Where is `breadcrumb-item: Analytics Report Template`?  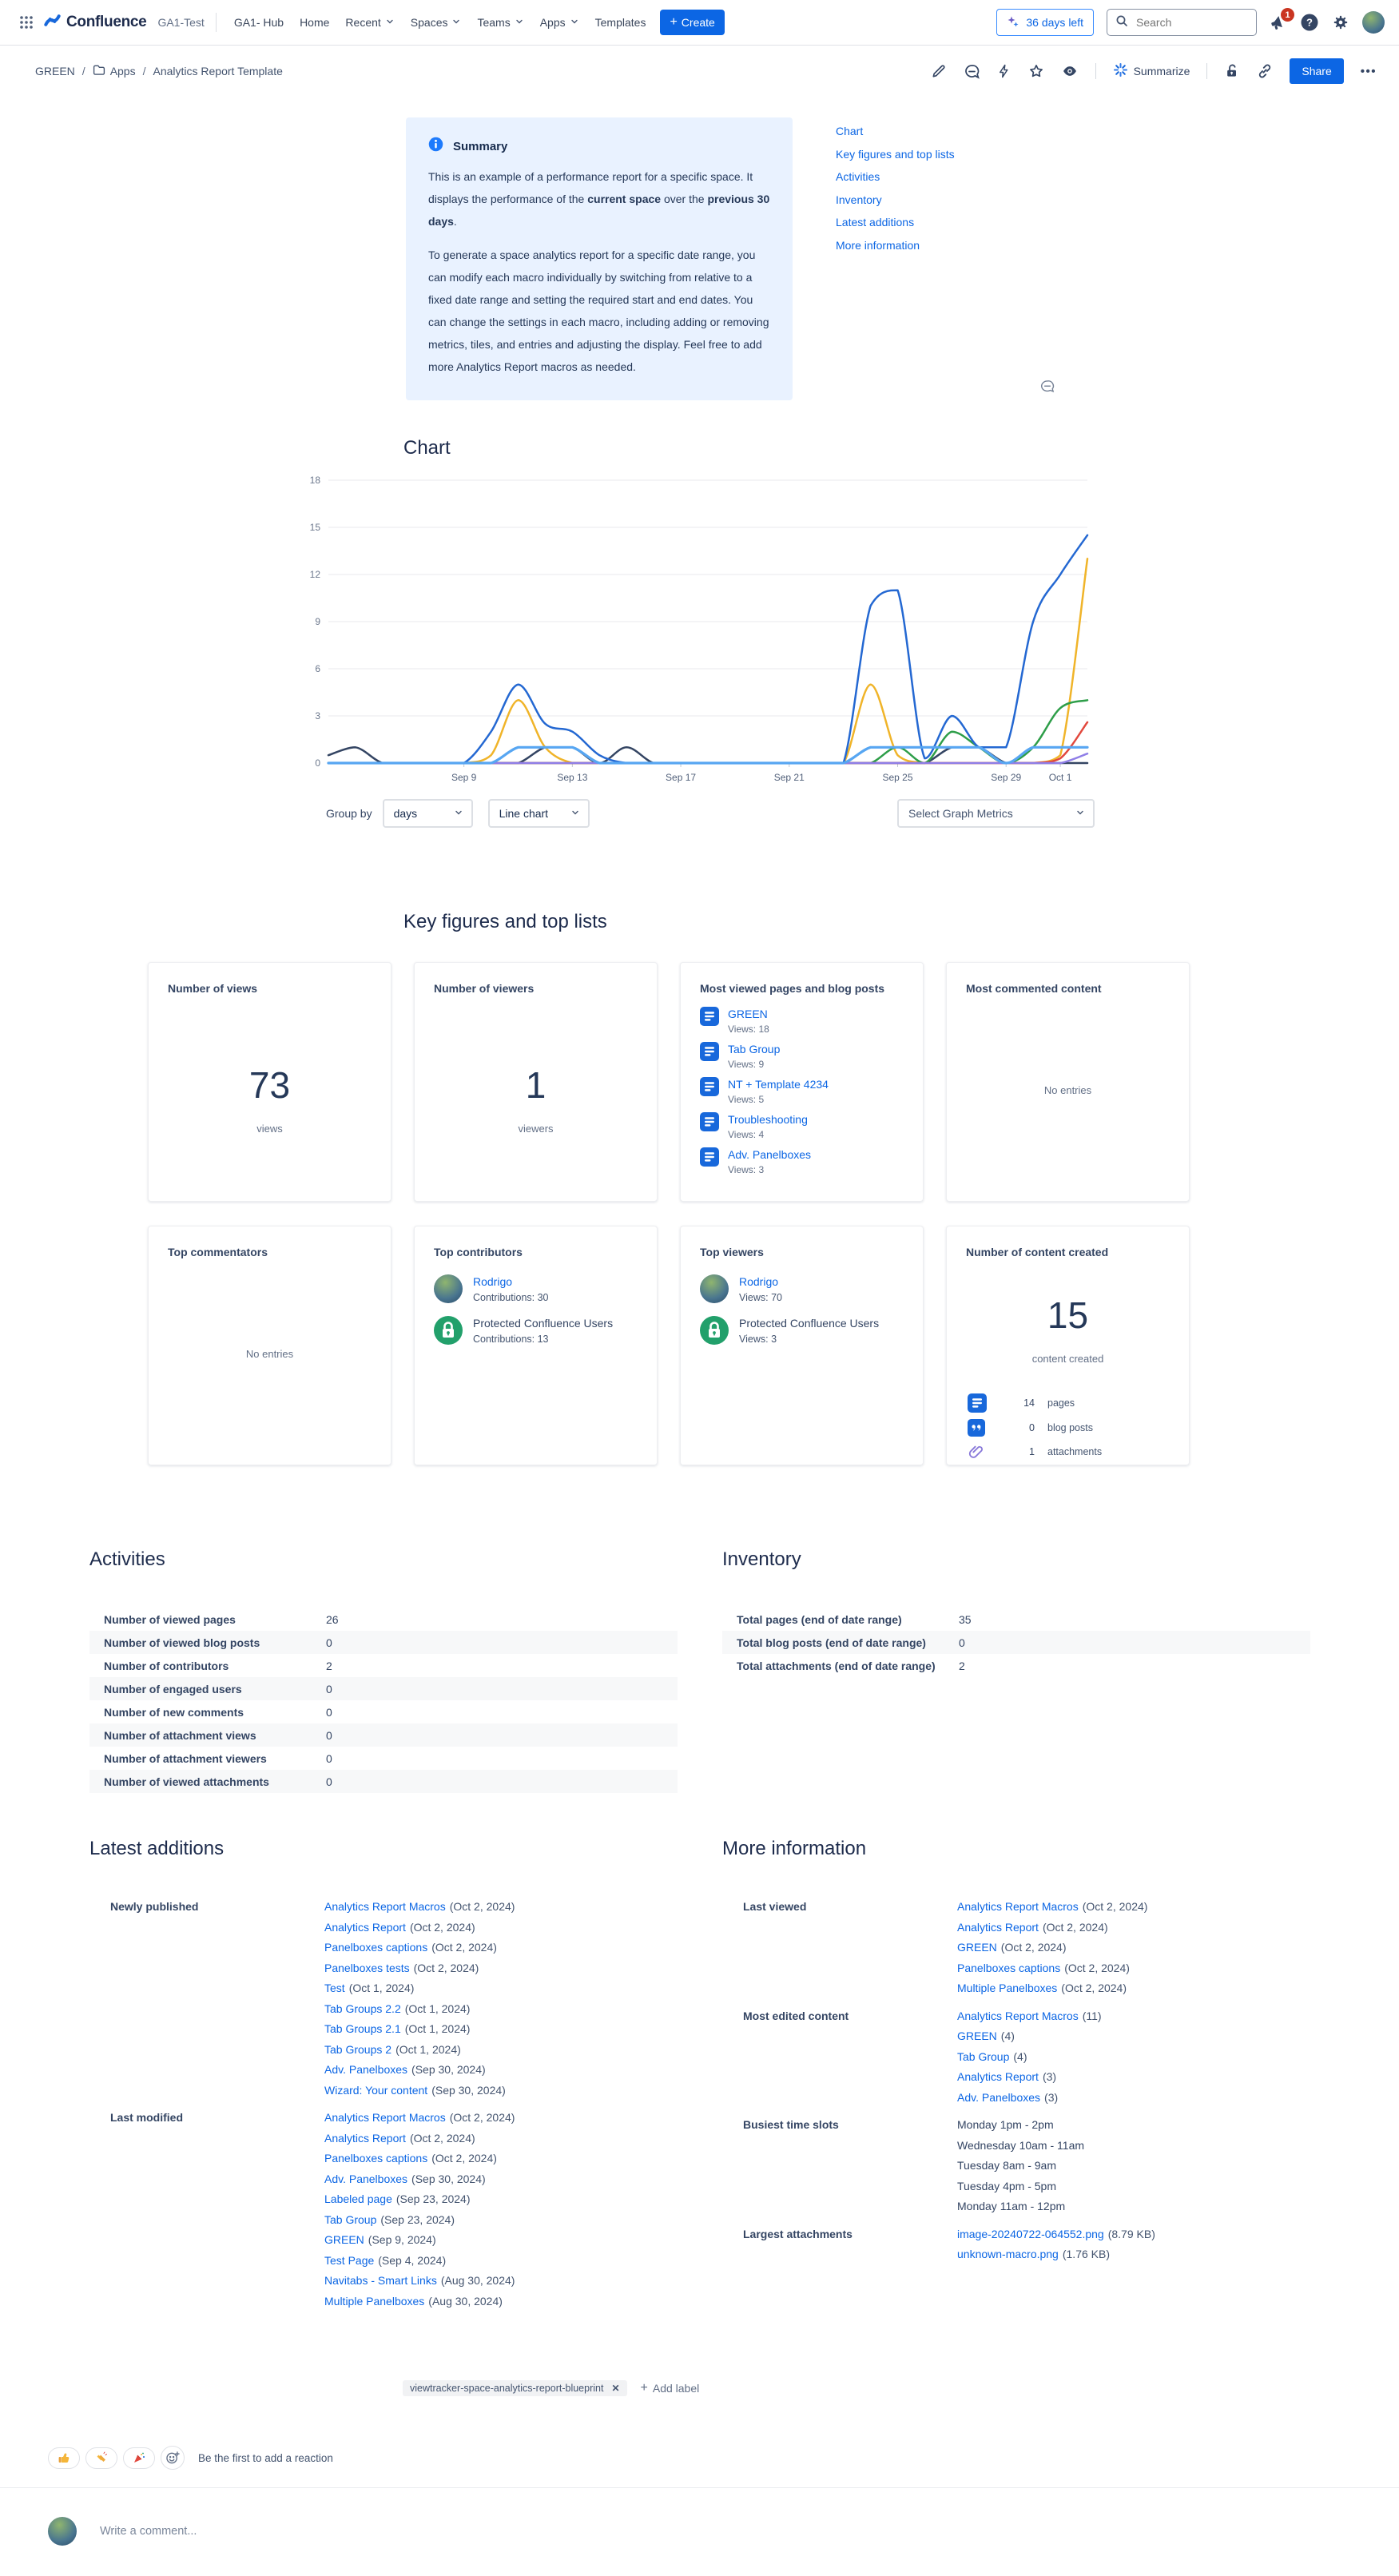 breadcrumb-item: Analytics Report Template is located at coordinates (218, 71).